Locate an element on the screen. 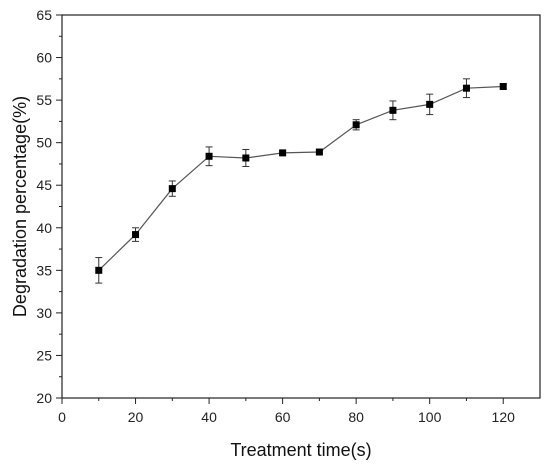 Image resolution: width=550 pixels, height=466 pixels. x-axis-ticks: 0 20 40 60 80 100 120 is located at coordinates (286, 411).